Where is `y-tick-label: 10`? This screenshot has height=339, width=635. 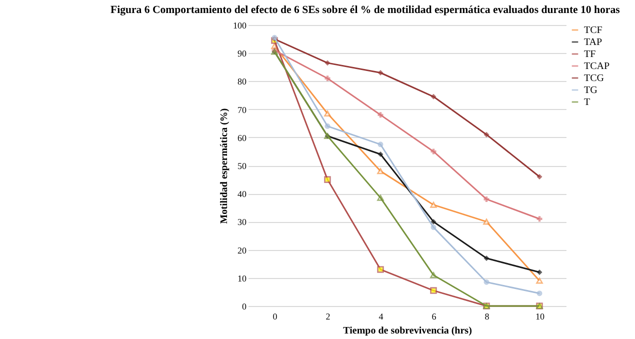
y-tick-label: 10 is located at coordinates (242, 278).